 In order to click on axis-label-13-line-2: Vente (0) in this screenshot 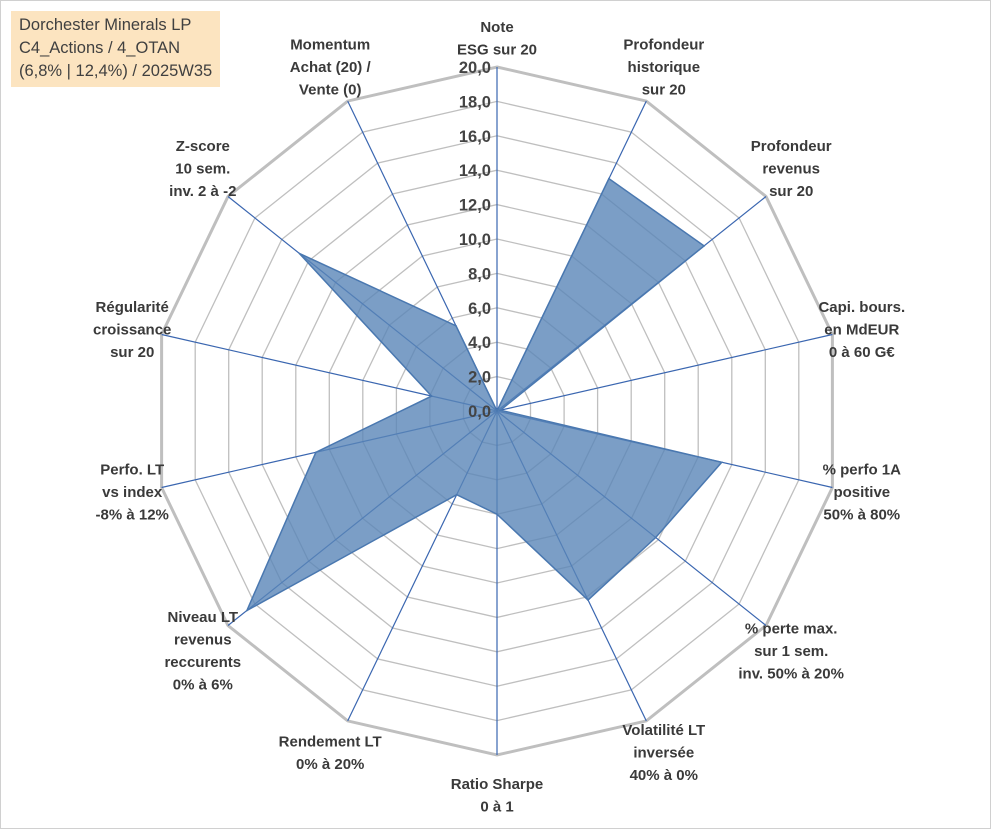, I will do `click(330, 90)`.